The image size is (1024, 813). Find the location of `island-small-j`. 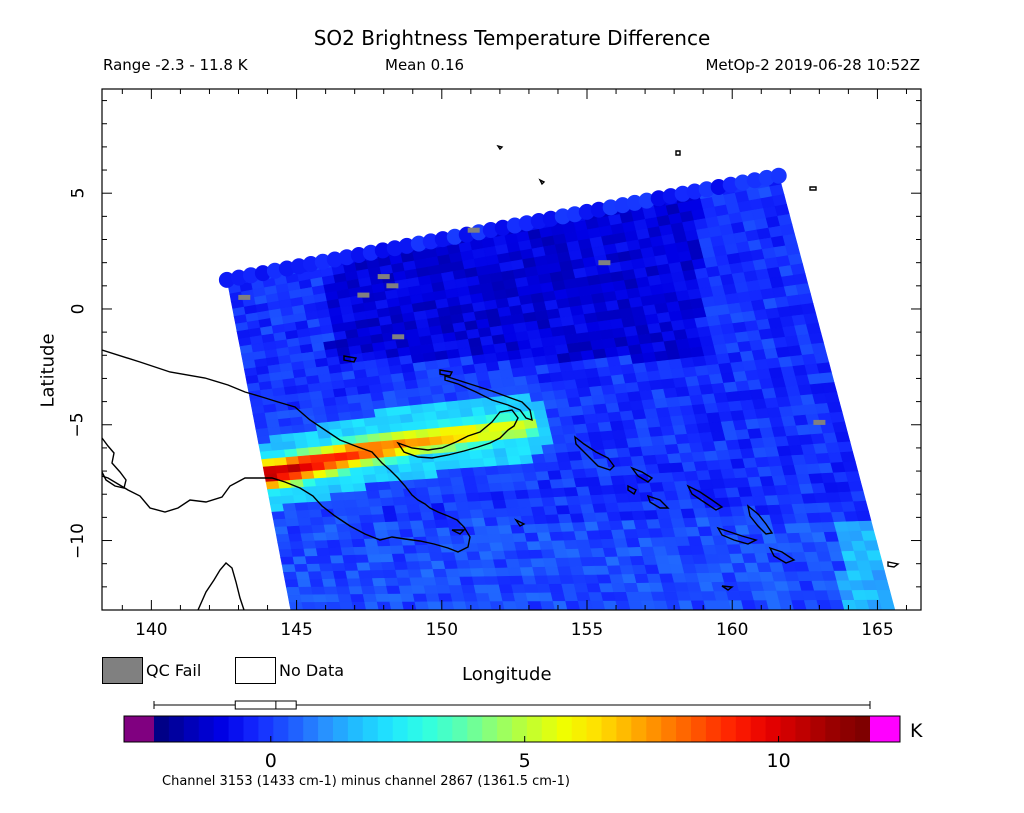

island-small-j is located at coordinates (542, 182).